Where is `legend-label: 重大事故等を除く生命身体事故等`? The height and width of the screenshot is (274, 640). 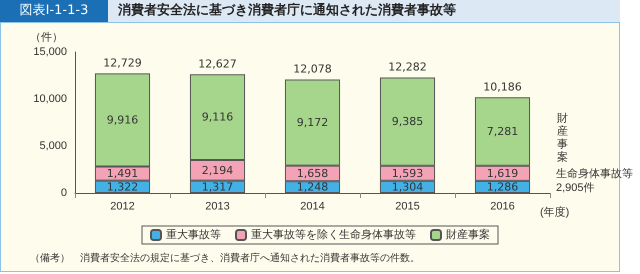 legend-label: 重大事故等を除く生命身体事故等 is located at coordinates (333, 234).